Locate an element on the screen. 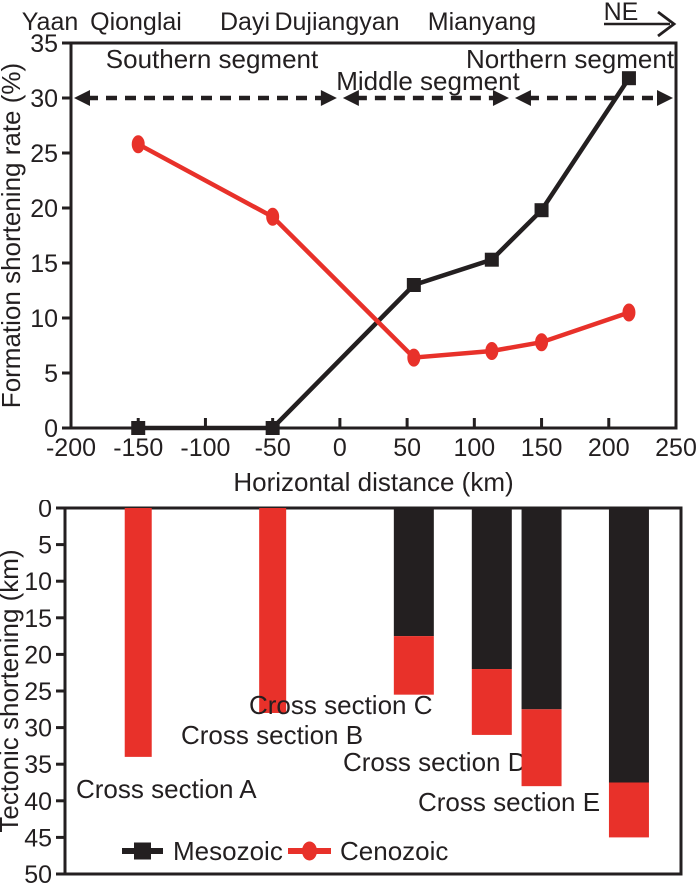 Image resolution: width=700 pixels, height=890 pixels. x-tick-label: -100 is located at coordinates (205, 448).